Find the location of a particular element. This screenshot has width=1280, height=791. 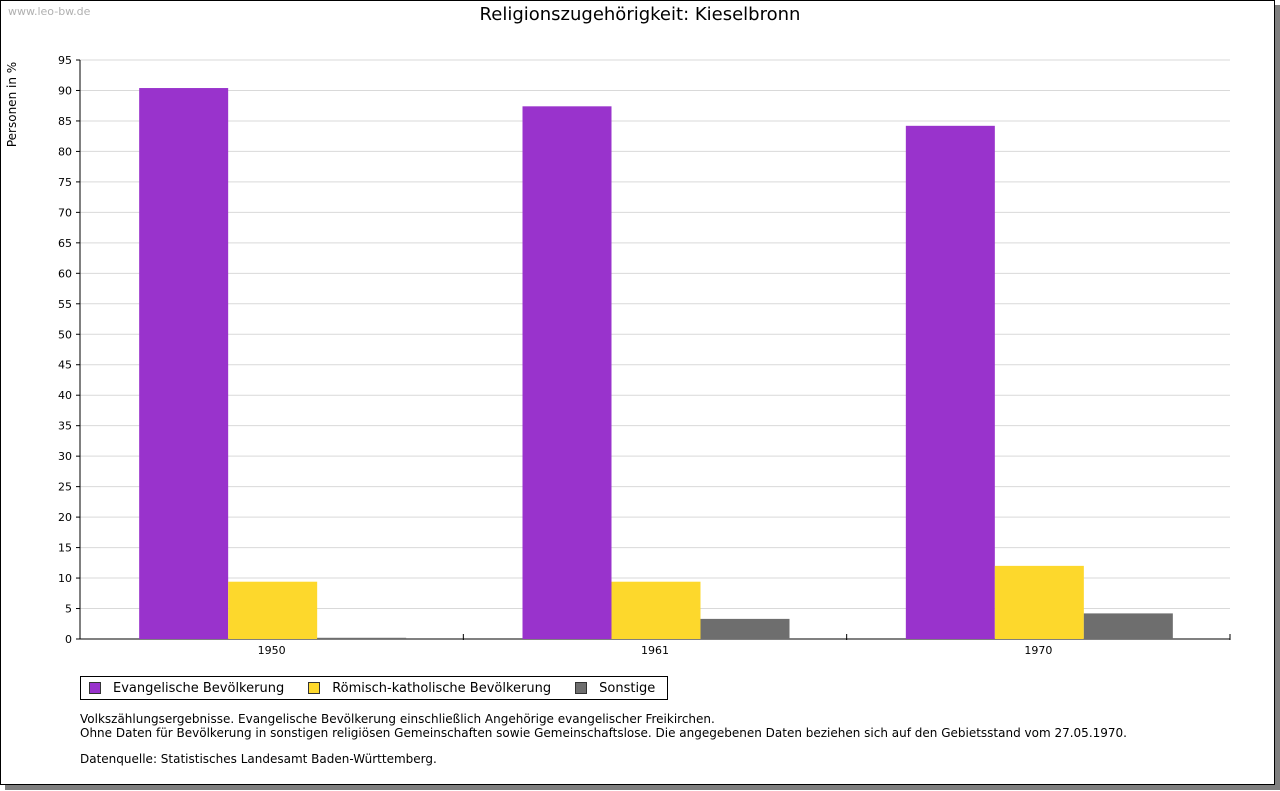

y-tick-label: 0 is located at coordinates (68, 639).